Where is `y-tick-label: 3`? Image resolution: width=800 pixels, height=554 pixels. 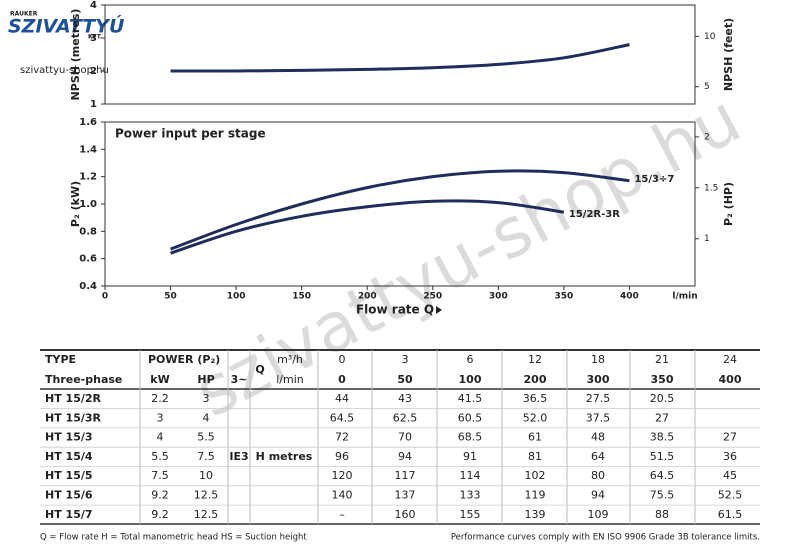 y-tick-label: 3 is located at coordinates (93, 38).